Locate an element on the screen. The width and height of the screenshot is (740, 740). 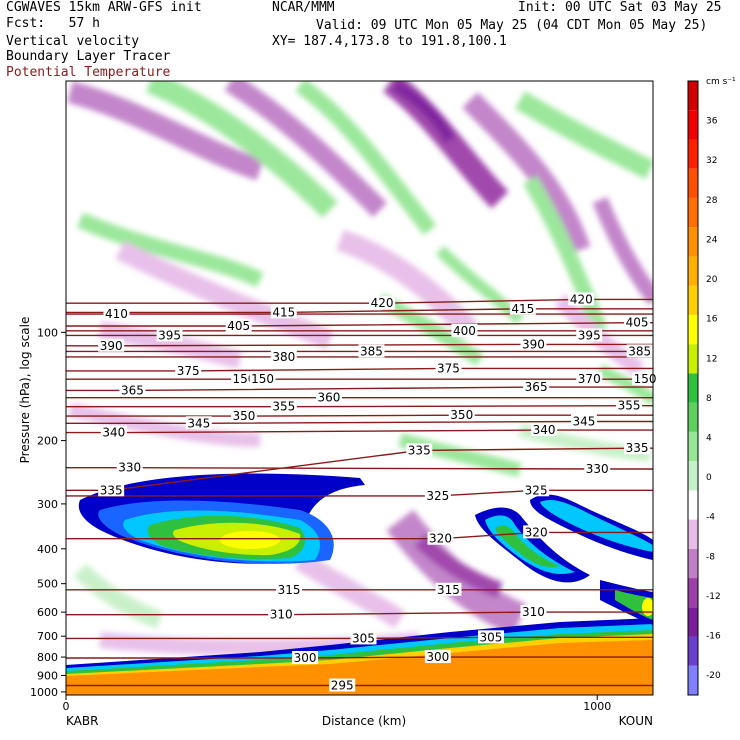
theta-contour-label: 305 is located at coordinates (491, 637).